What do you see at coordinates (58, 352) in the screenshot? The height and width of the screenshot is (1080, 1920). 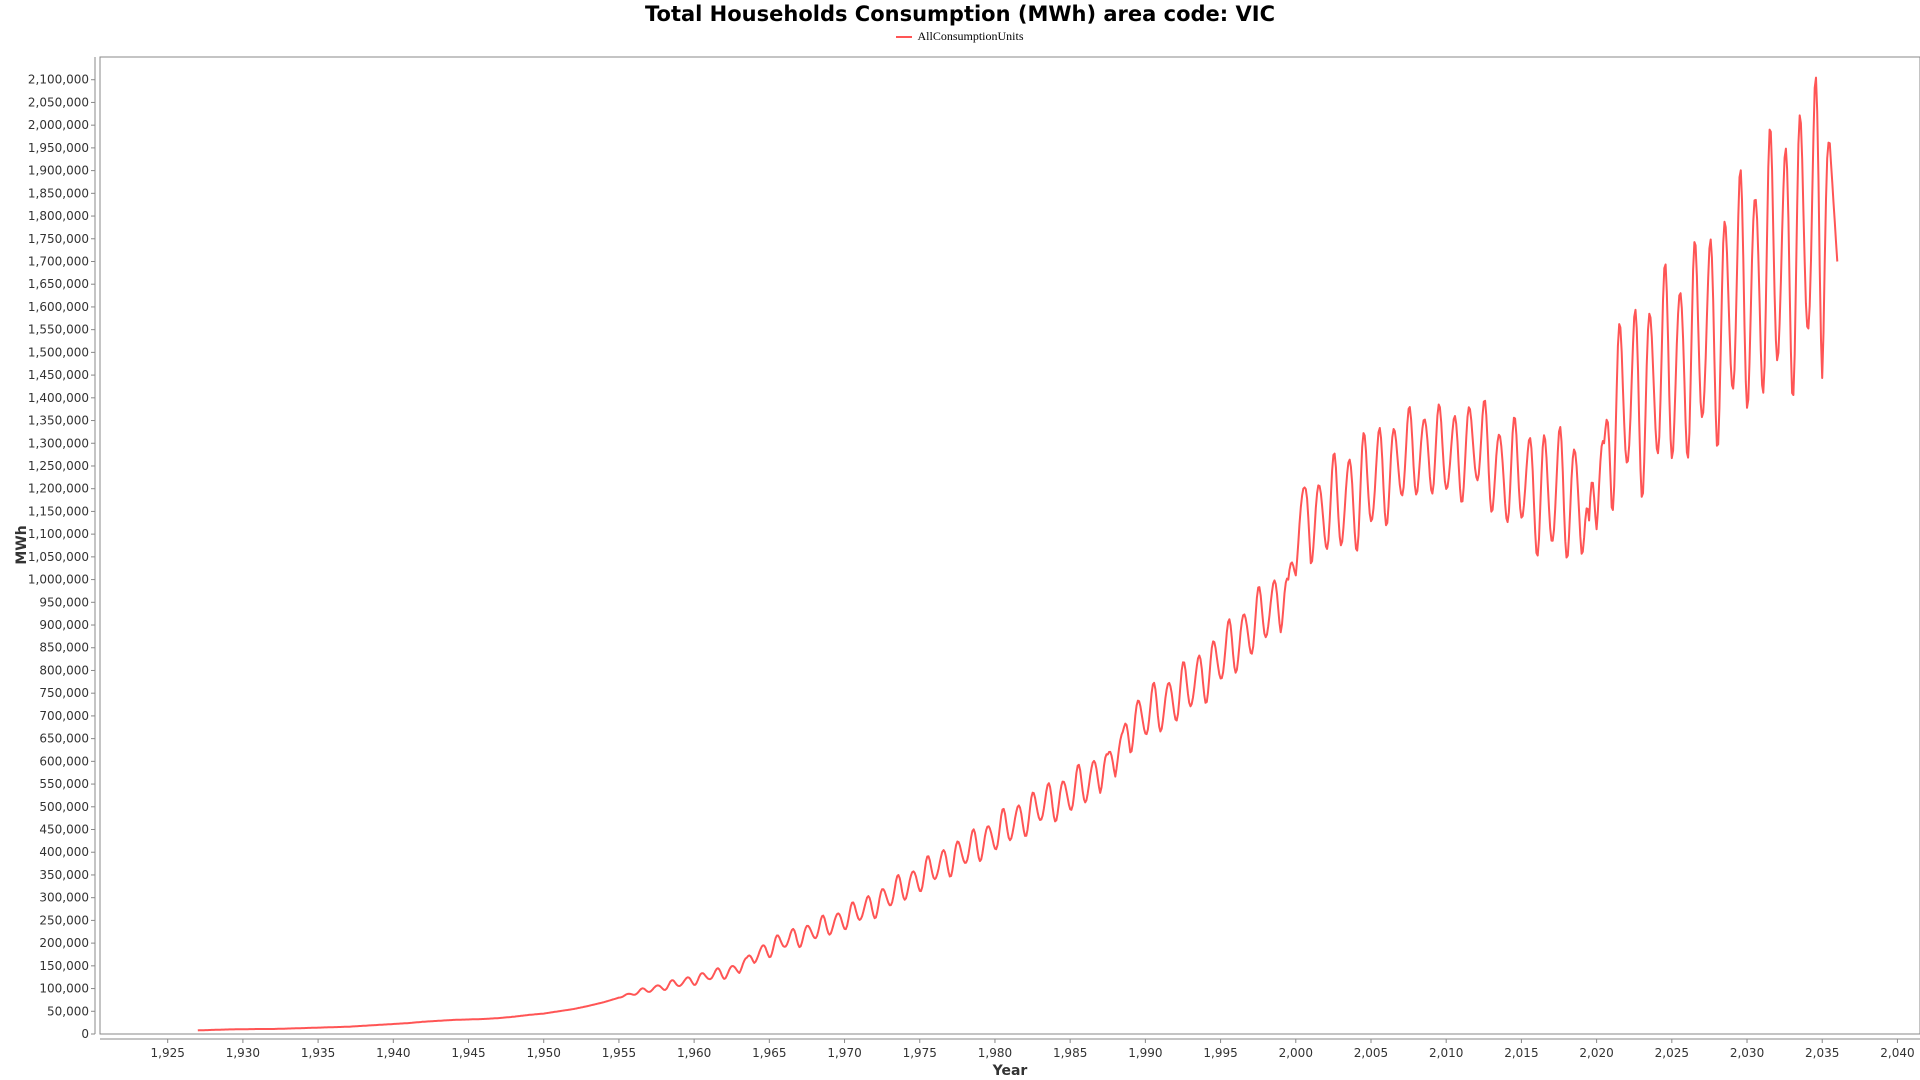 I see `y-tick-label: 1,500,000` at bounding box center [58, 352].